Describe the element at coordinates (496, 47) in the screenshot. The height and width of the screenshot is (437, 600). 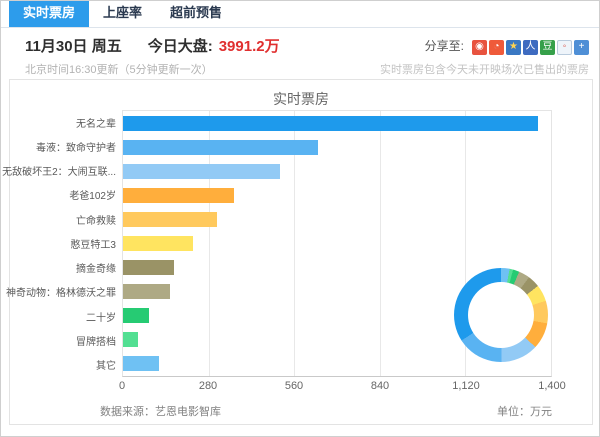
I see `tencent-weibo-share-icon: ◔` at that location.